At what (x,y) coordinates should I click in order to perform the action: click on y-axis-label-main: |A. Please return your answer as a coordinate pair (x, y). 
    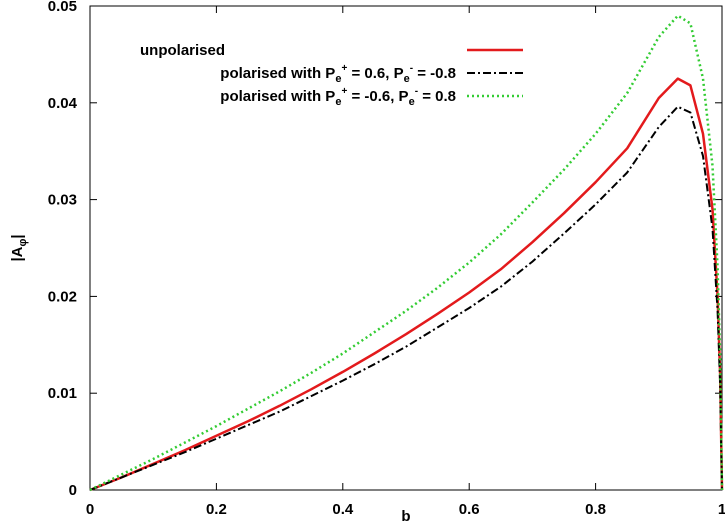
    Looking at the image, I should click on (17, 253).